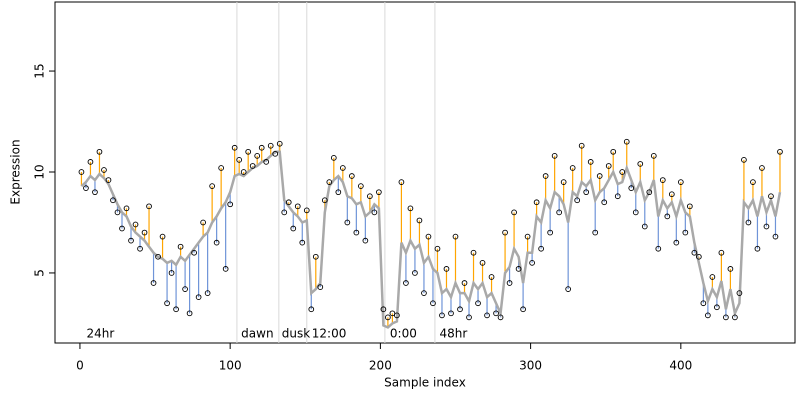 The image size is (800, 400). What do you see at coordinates (403, 334) in the screenshot?
I see `annotation: 0:00` at bounding box center [403, 334].